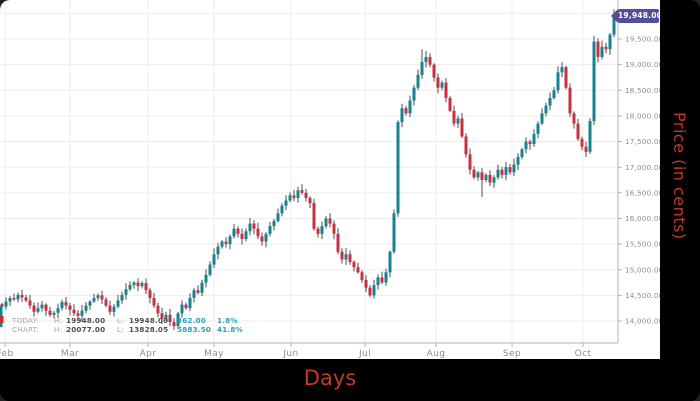 The width and height of the screenshot is (700, 401). Describe the element at coordinates (642, 244) in the screenshot. I see `y-axis-tick-label: 15,500.00` at that location.